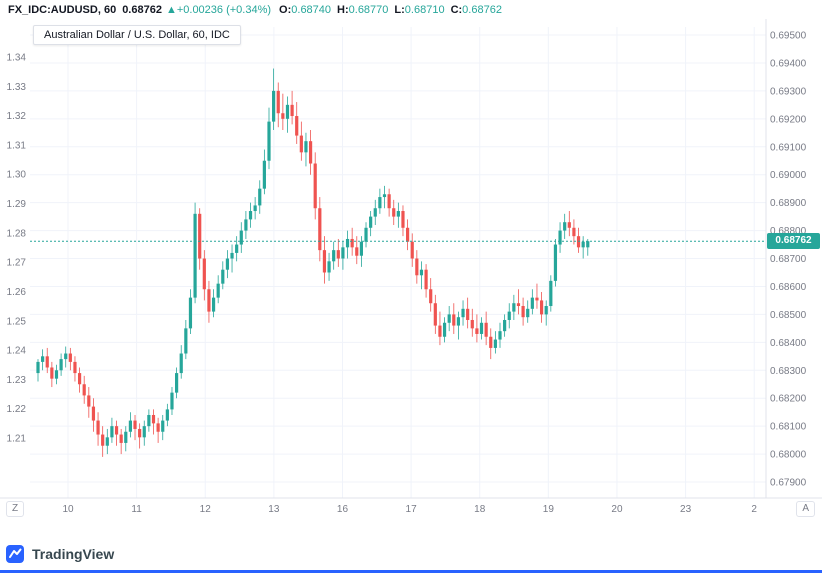  Describe the element at coordinates (17, 292) in the screenshot. I see `svg-text: 1.26` at that location.